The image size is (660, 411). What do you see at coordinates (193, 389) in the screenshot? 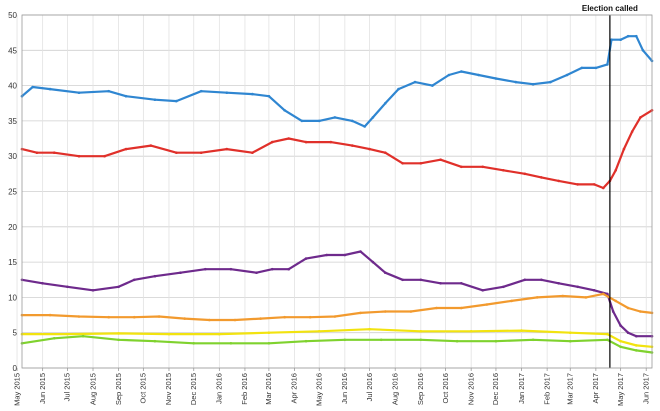
I see `x-tick-label: Dec 2015` at bounding box center [193, 389].